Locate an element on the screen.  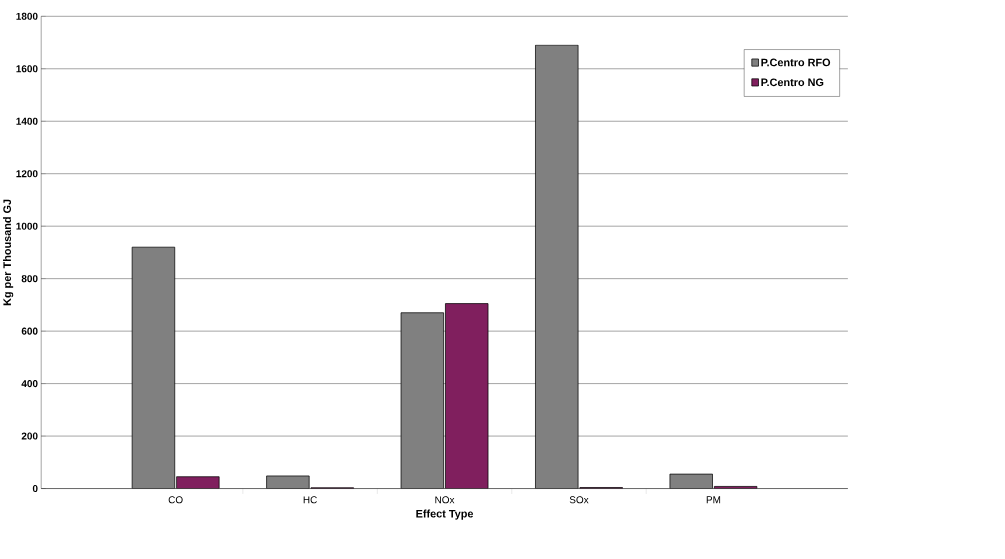
y-tick-label: 1600 is located at coordinates (27, 69).